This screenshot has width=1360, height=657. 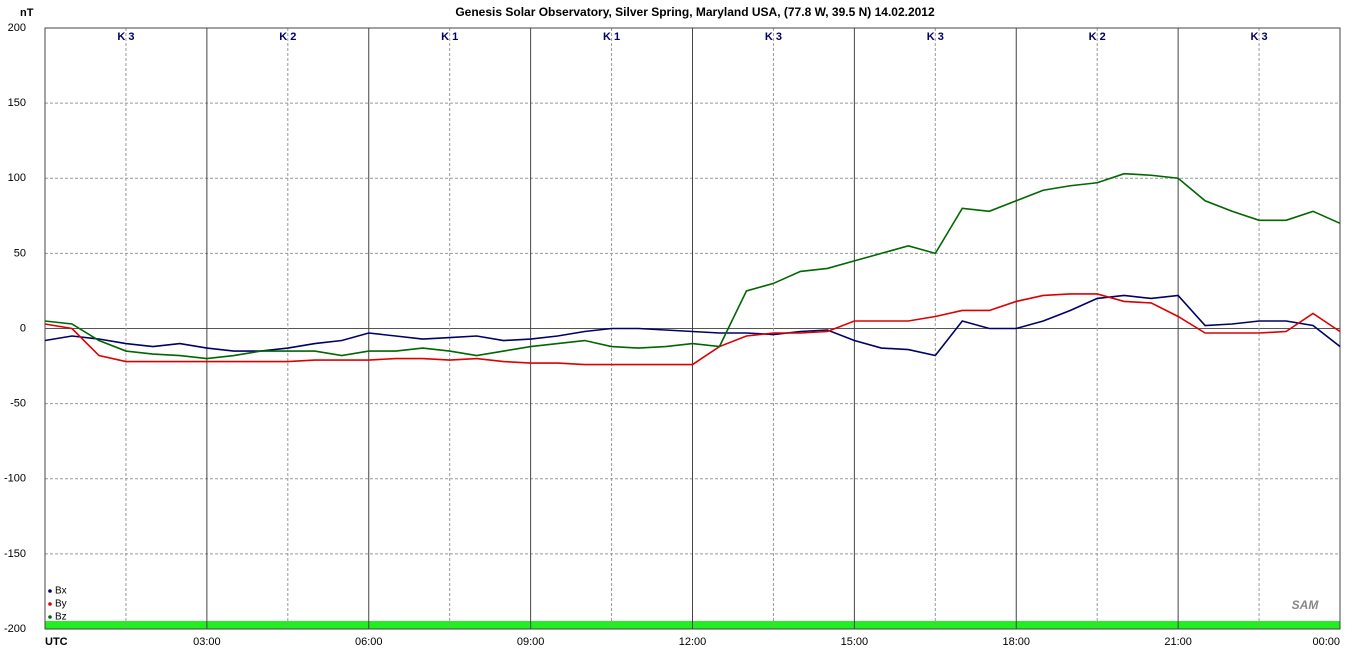 What do you see at coordinates (15, 479) in the screenshot?
I see `y-tick-label: -100` at bounding box center [15, 479].